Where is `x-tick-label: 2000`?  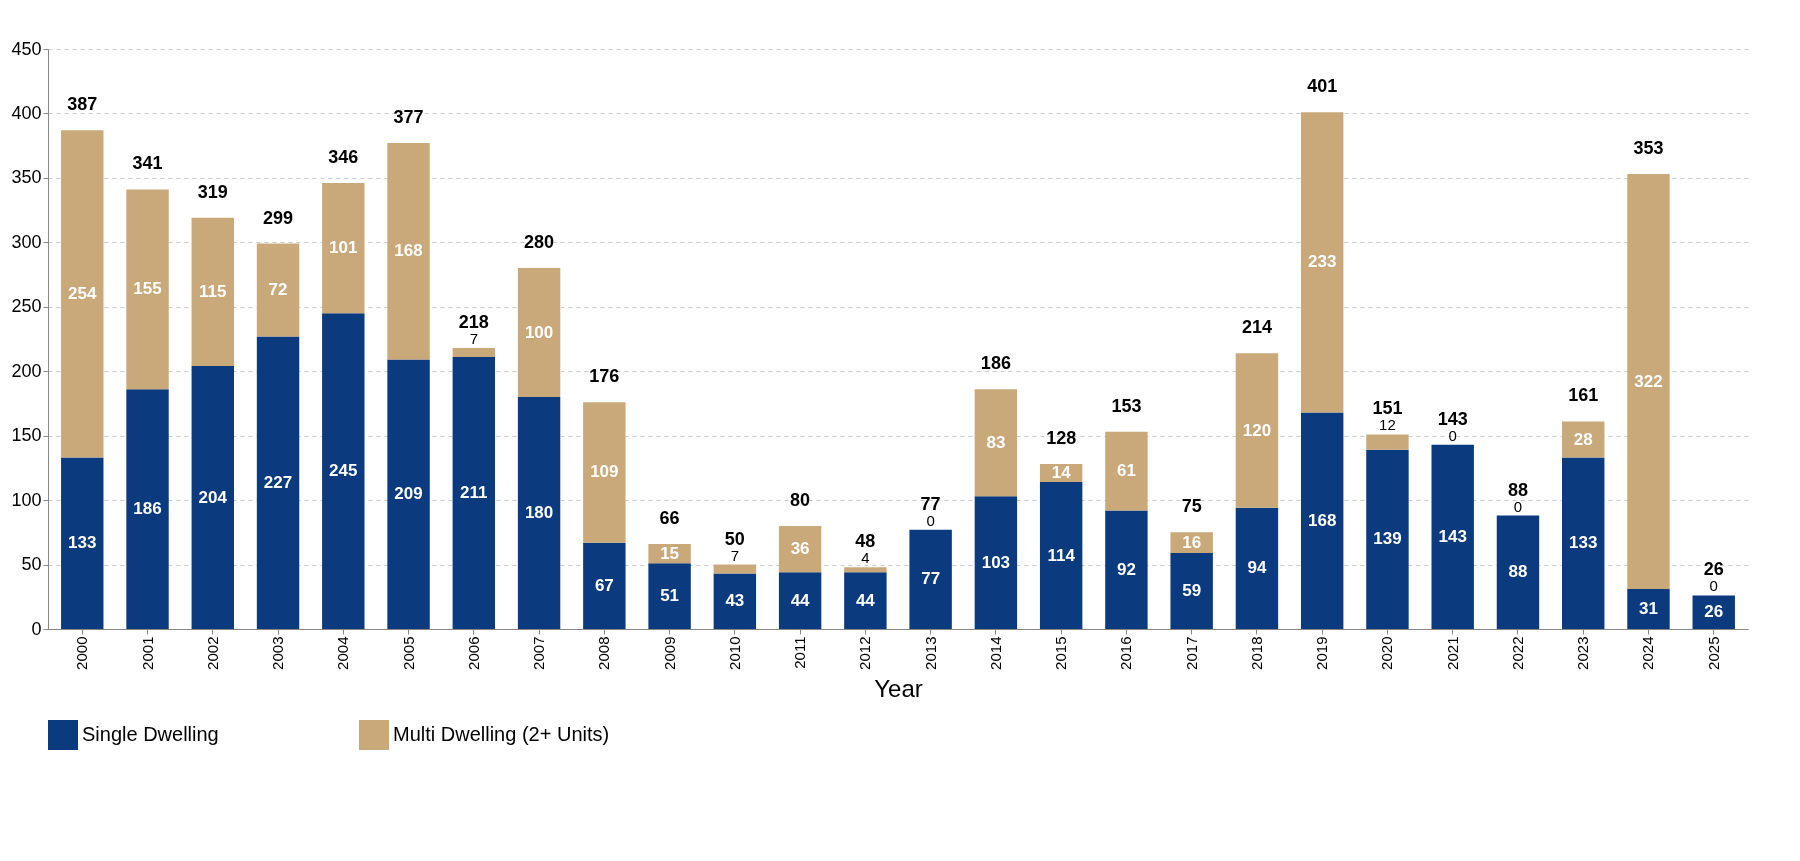
x-tick-label: 2000 is located at coordinates (82, 653).